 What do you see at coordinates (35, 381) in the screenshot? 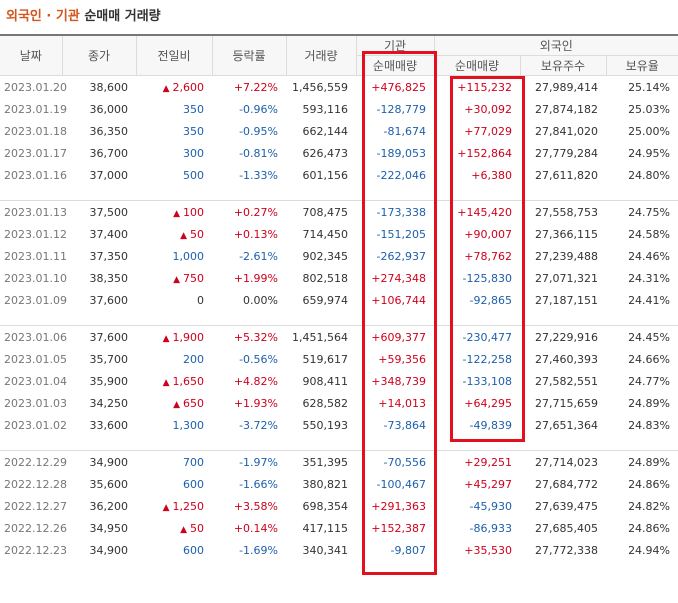
I see `cell-date: 2023.01.04` at bounding box center [35, 381].